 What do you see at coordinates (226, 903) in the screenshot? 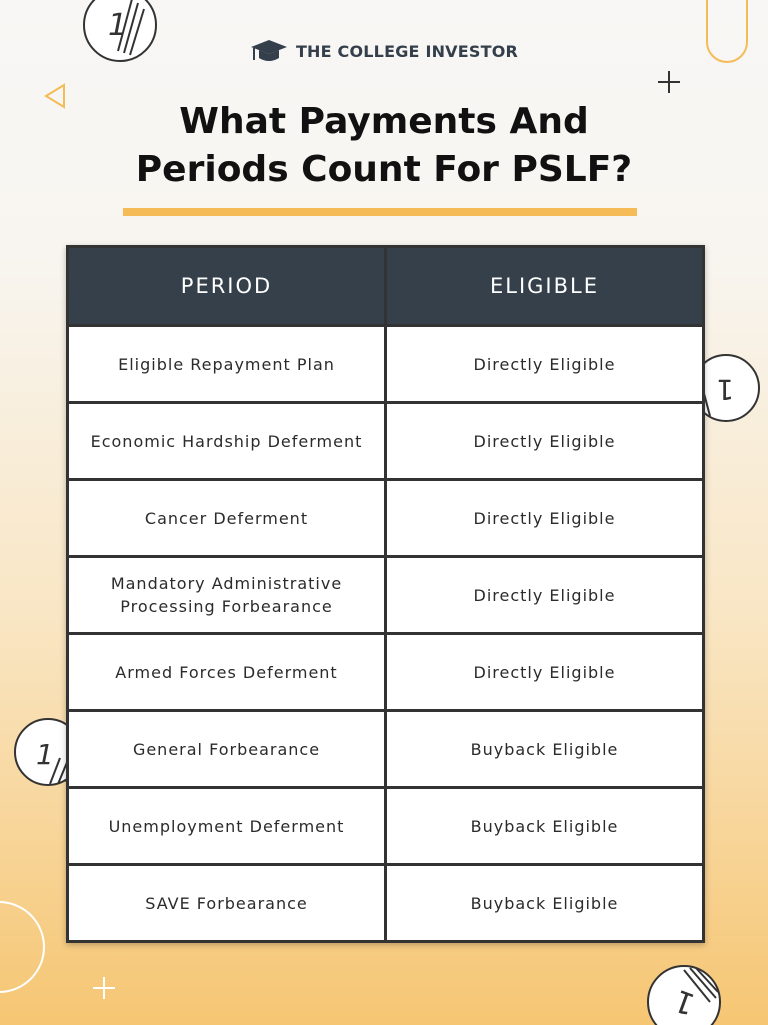
I see `cell-period: SAVE Forbearance` at bounding box center [226, 903].